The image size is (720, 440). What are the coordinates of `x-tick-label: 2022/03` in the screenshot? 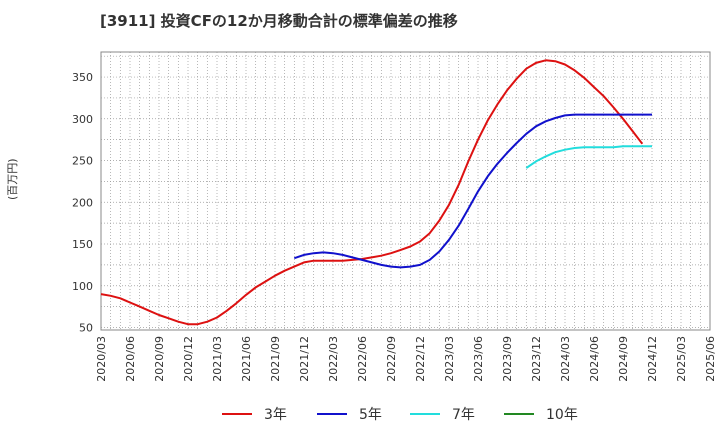 It's located at (333, 359).